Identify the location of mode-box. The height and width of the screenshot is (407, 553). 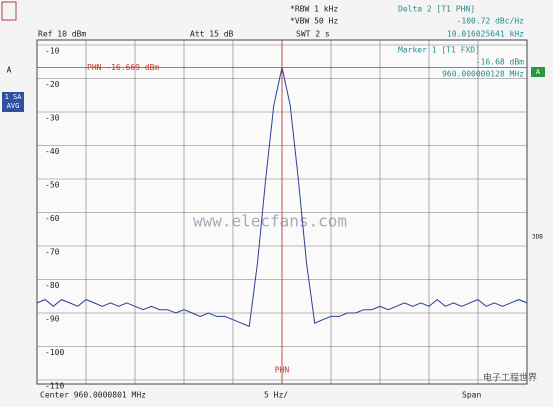
(13, 102).